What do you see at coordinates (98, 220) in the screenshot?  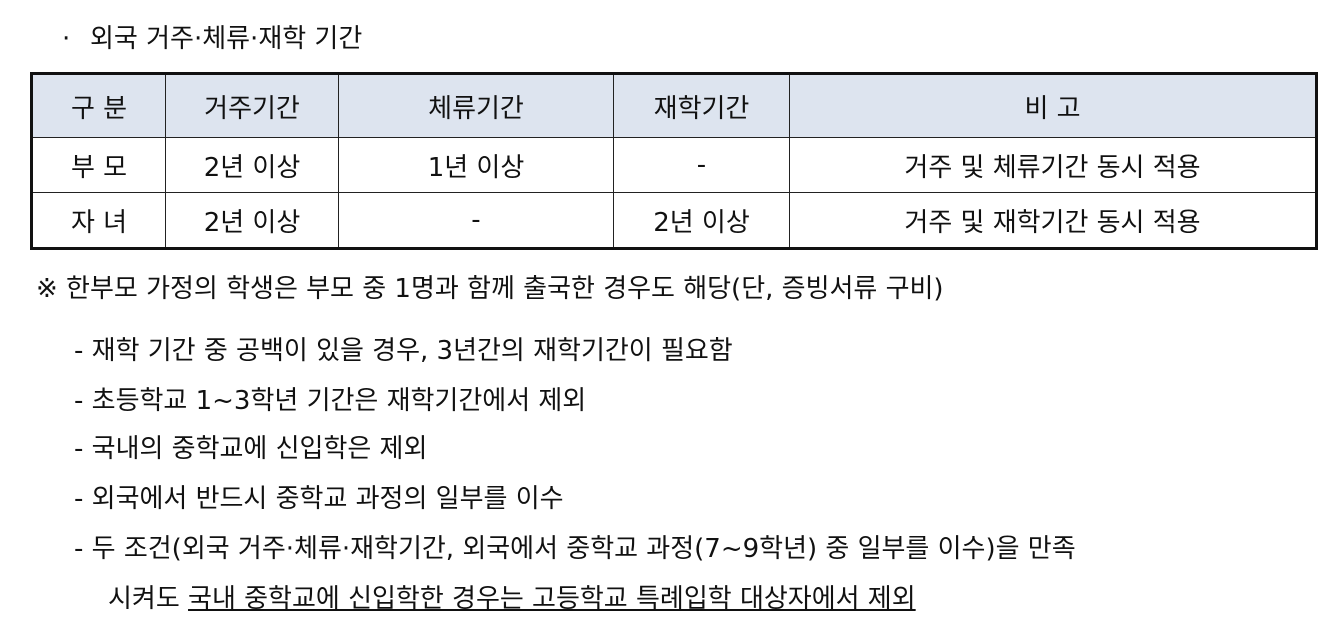 I see `cell: 자 녀` at bounding box center [98, 220].